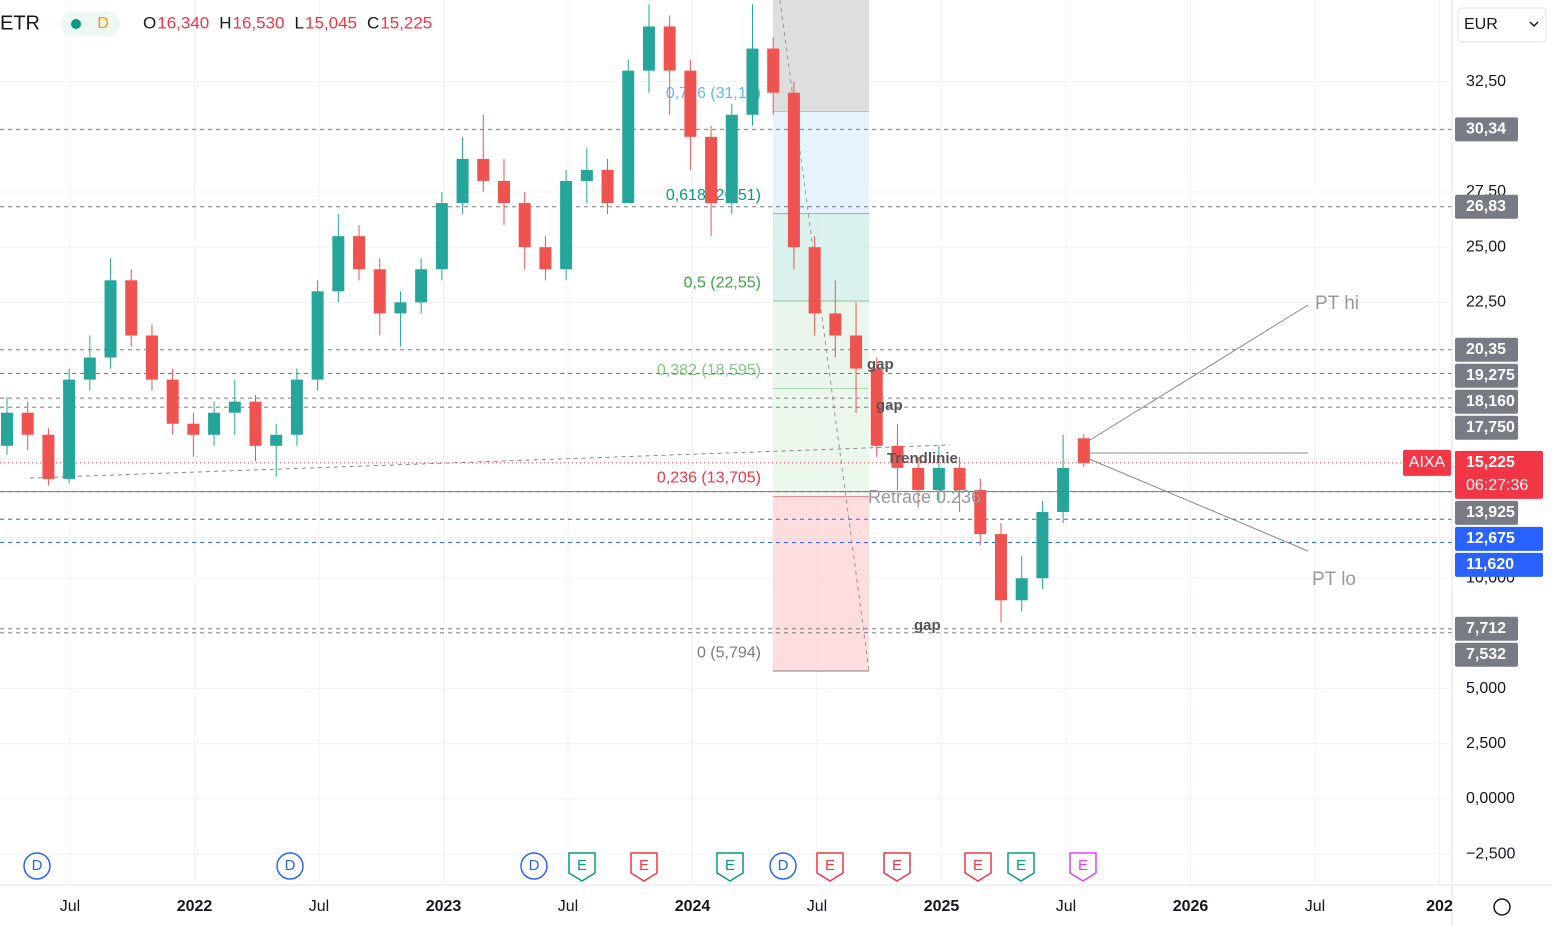  What do you see at coordinates (444, 906) in the screenshot?
I see `x-tick-label: 2023` at bounding box center [444, 906].